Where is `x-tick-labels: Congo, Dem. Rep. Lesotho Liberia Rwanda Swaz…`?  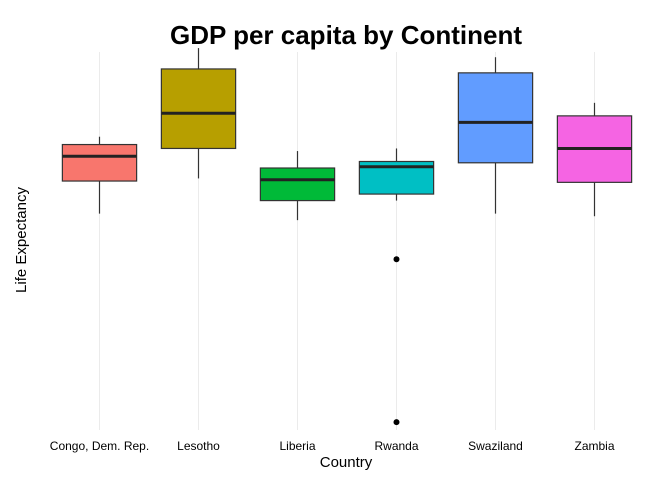 x-tick-labels: Congo, Dem. Rep. Lesotho Liberia Rwanda Swaz… is located at coordinates (332, 446).